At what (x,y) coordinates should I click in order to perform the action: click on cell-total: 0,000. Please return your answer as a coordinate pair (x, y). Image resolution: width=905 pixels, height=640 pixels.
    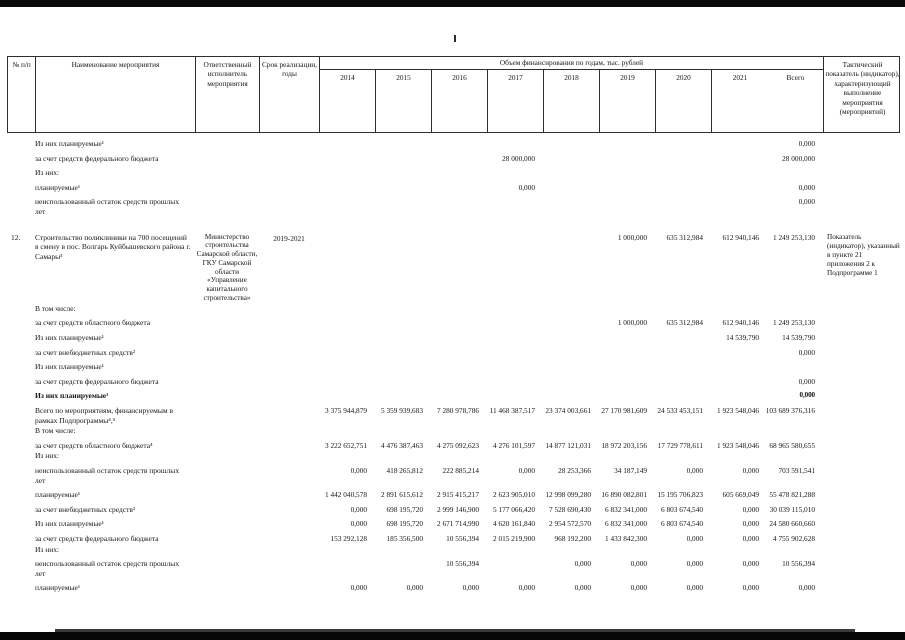
    Looking at the image, I should click on (807, 395).